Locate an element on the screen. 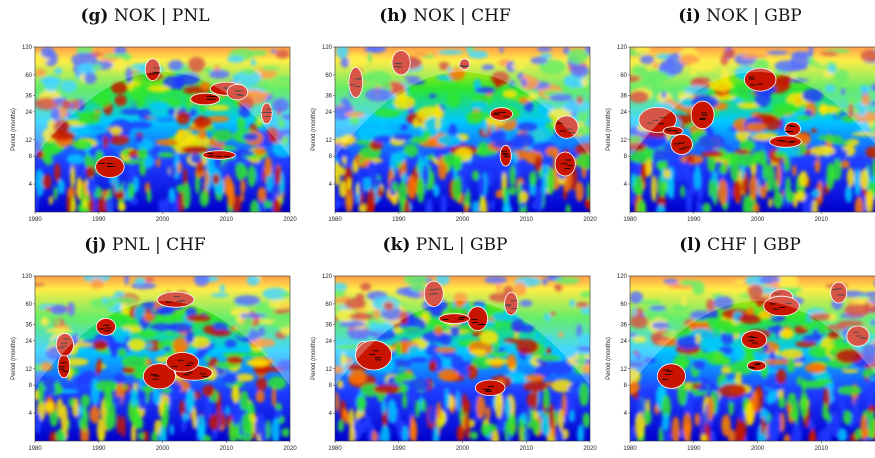 This screenshot has width=875, height=458. y-tick-label: 4 is located at coordinates (331, 414).